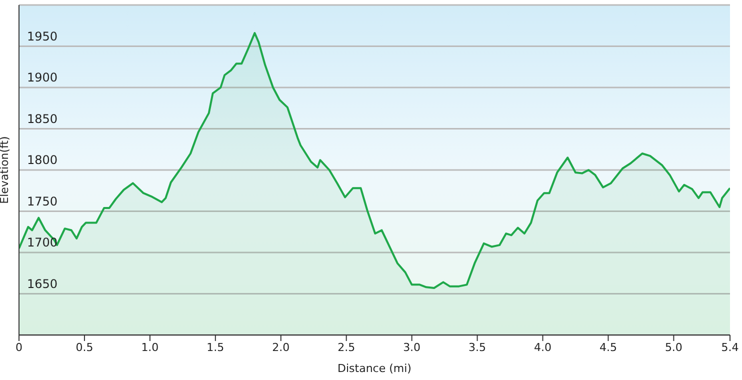 Image resolution: width=742 pixels, height=380 pixels. Describe the element at coordinates (375, 368) in the screenshot. I see `x-axis-title: Distance (mi)` at that location.